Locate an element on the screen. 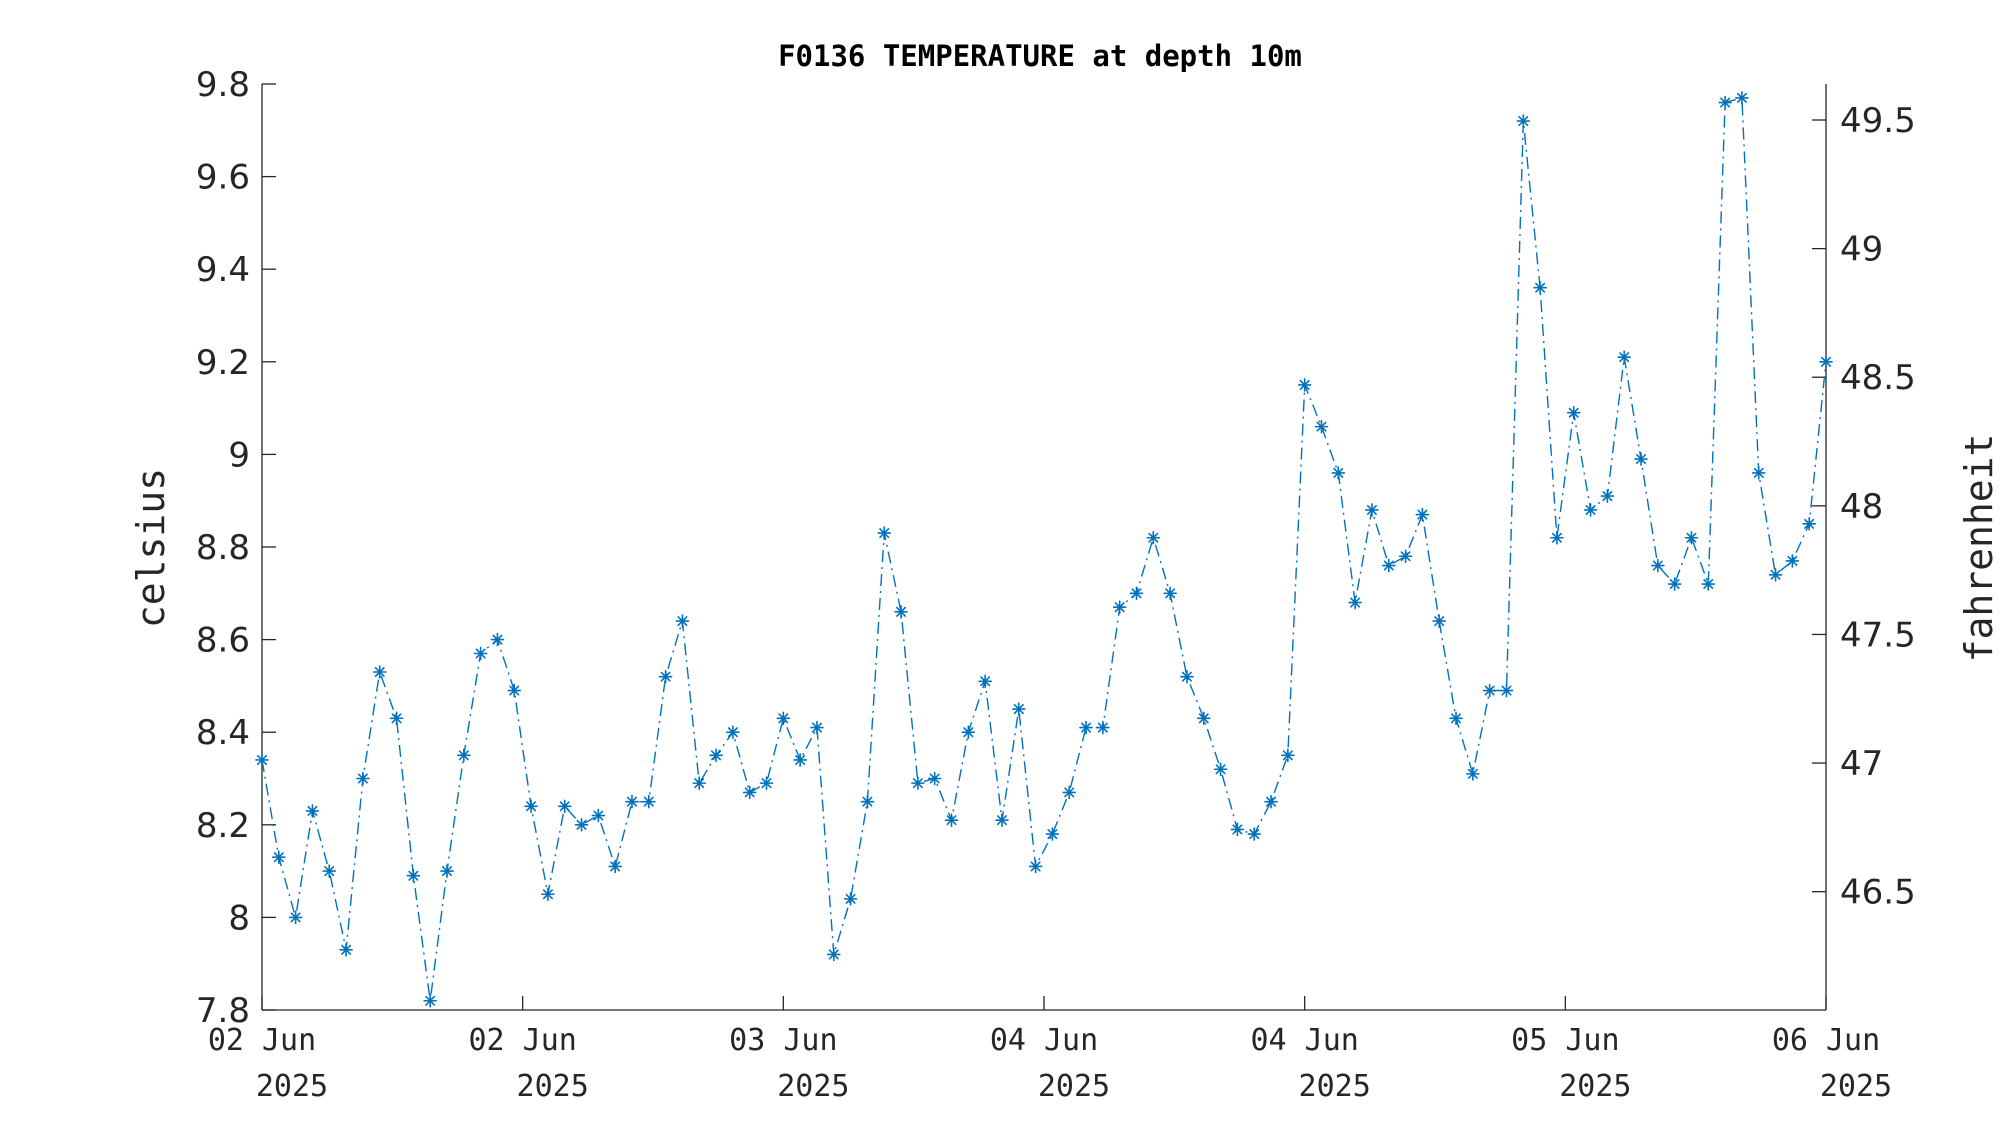 The height and width of the screenshot is (1125, 2000). left-y-ticks: 7.8 8 8.2 8.4 8.6 8.8 9 9.2 9.4 9.6 9.8 is located at coordinates (236, 548).